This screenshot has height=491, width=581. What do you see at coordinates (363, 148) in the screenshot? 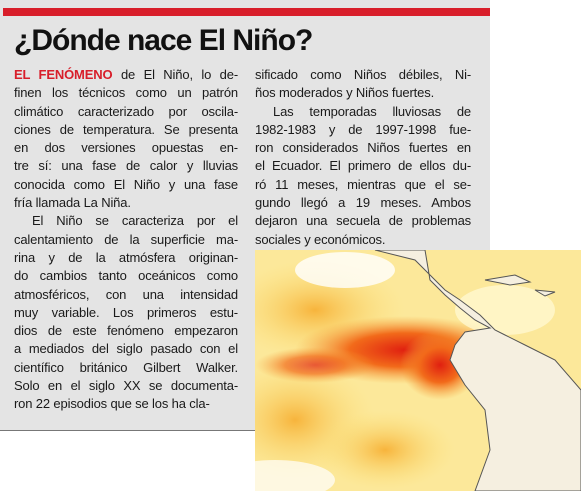
I see `text-line: ron considerados Niños fuertes en` at bounding box center [363, 148].